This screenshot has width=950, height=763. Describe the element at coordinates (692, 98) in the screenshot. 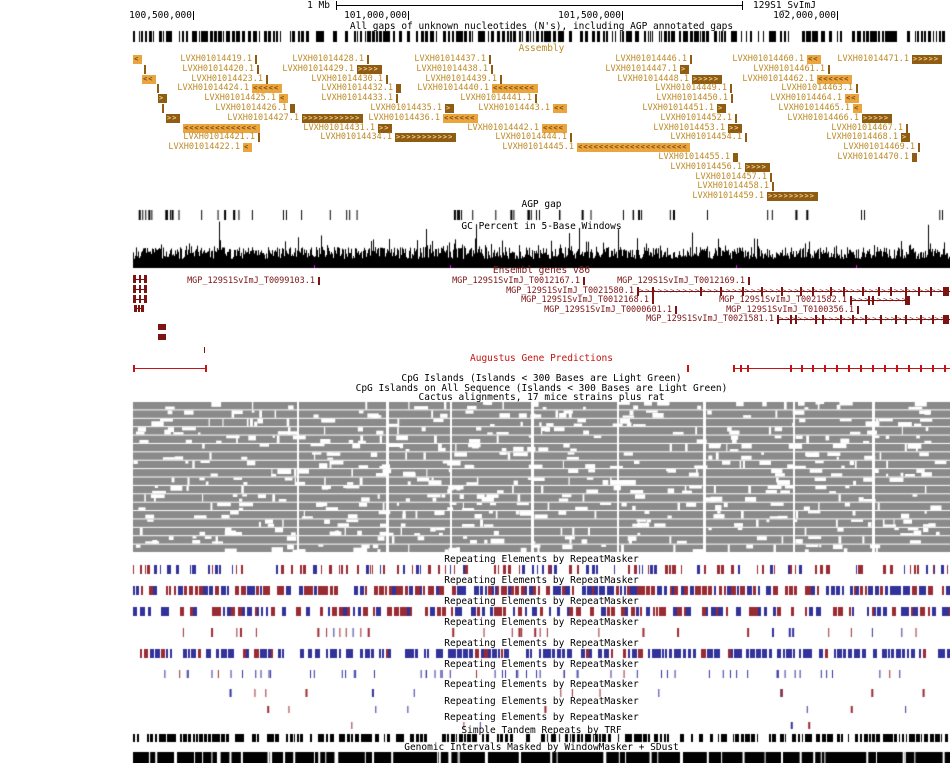

I see `assembly-contig-label: LVXH01014450.1` at that location.